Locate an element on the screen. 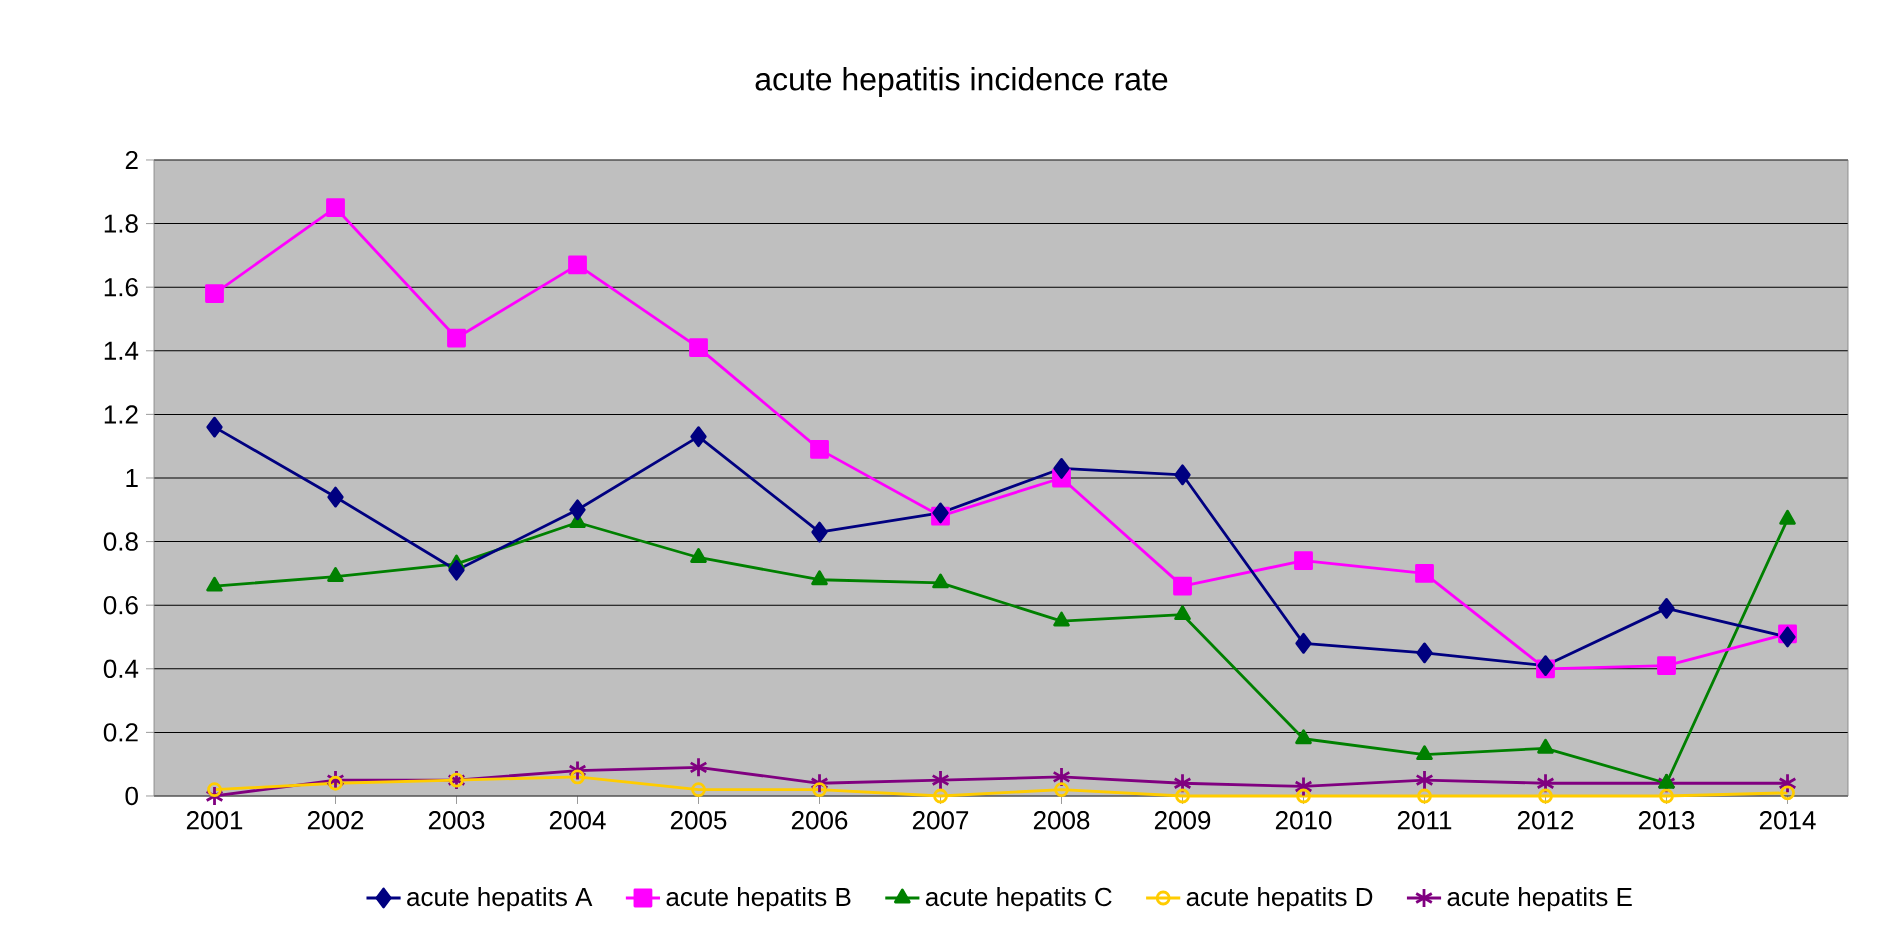 The image size is (1883, 945). y-tick-label: 1 is located at coordinates (132, 478).